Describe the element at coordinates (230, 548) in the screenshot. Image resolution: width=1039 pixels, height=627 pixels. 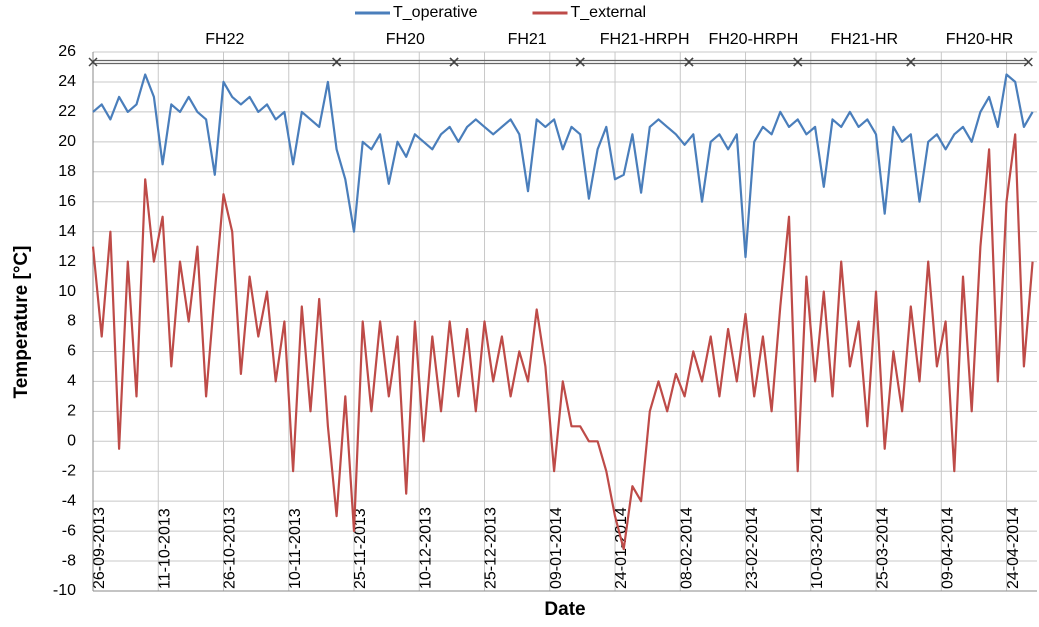
I see `x-tick-label: 26-10-2013` at that location.